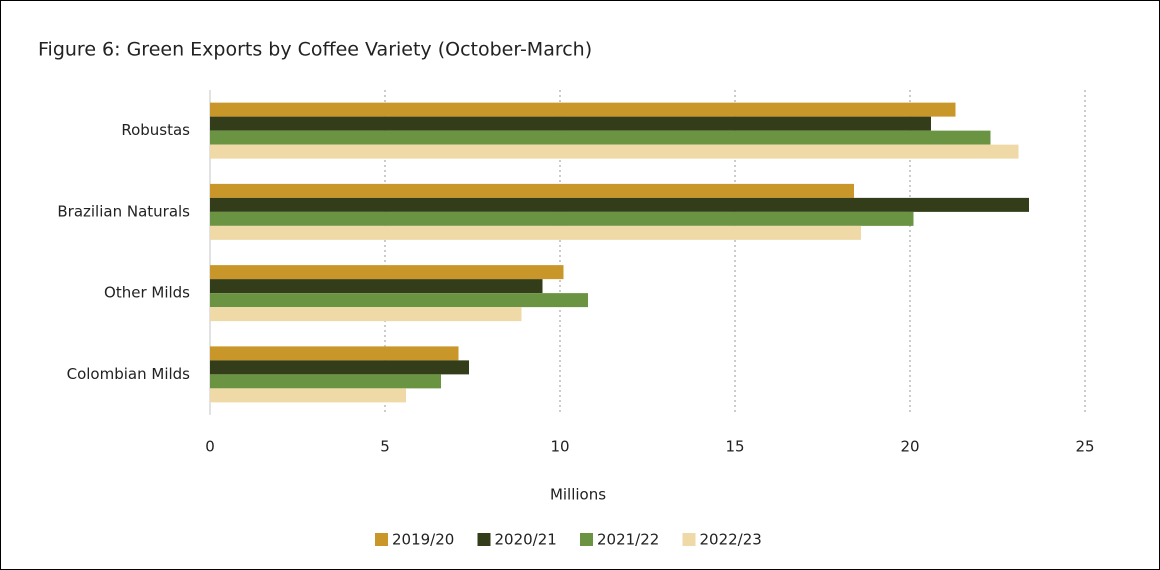 The image size is (1160, 570). What do you see at coordinates (628, 540) in the screenshot?
I see `legend-label: 2021/22` at bounding box center [628, 540].